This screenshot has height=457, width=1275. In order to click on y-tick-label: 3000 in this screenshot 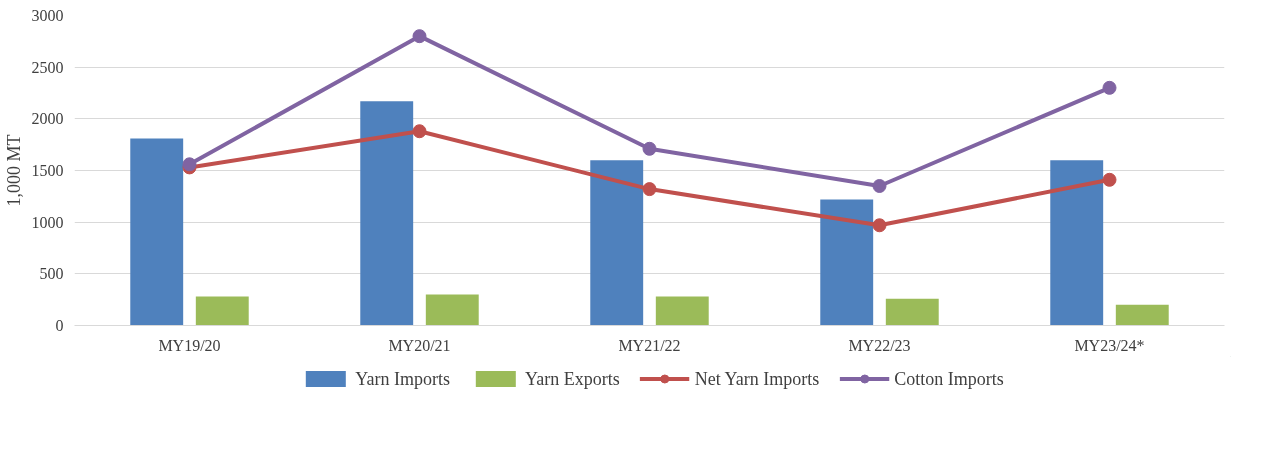, I will do `click(47, 15)`.